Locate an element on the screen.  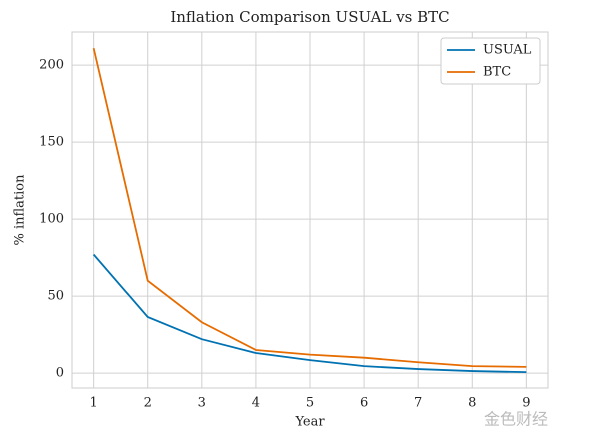
x-tick-label: 2 is located at coordinates (148, 403).